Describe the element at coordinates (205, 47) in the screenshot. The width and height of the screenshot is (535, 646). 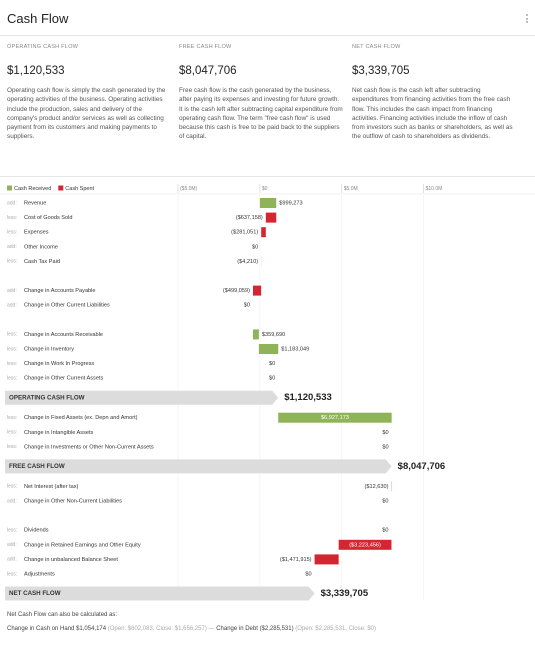
I see `summary-label: FREE CASH FLOW` at that location.